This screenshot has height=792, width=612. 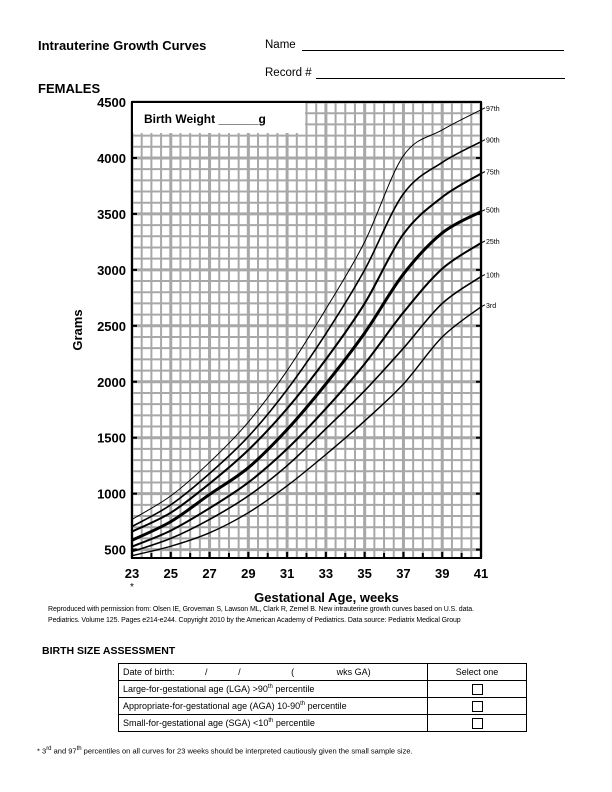 What do you see at coordinates (111, 102) in the screenshot?
I see `y-tick-label: 4500` at bounding box center [111, 102].